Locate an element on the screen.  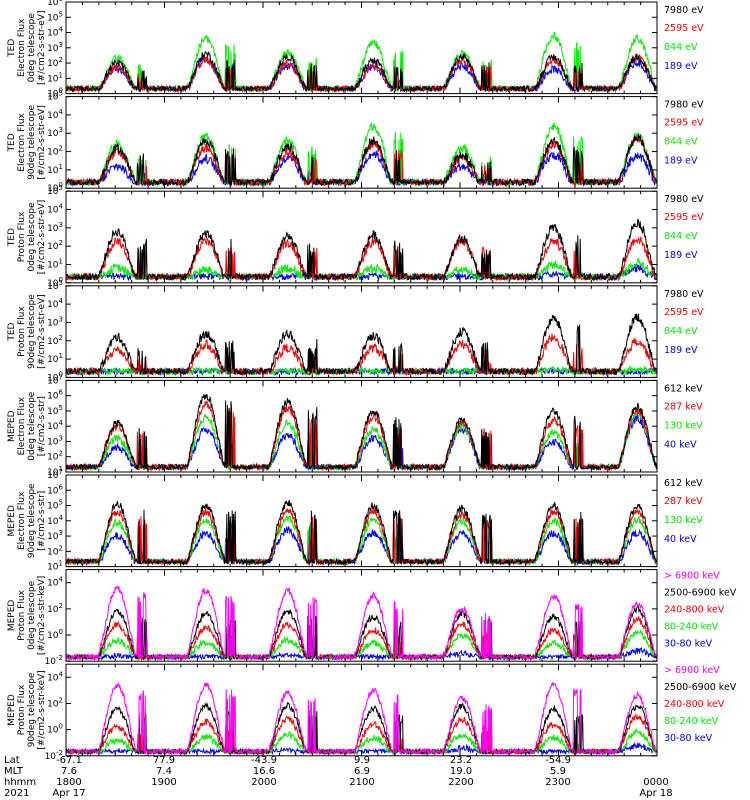
panel-4-ytick-label: 10⁵ is located at coordinates (55, 285).